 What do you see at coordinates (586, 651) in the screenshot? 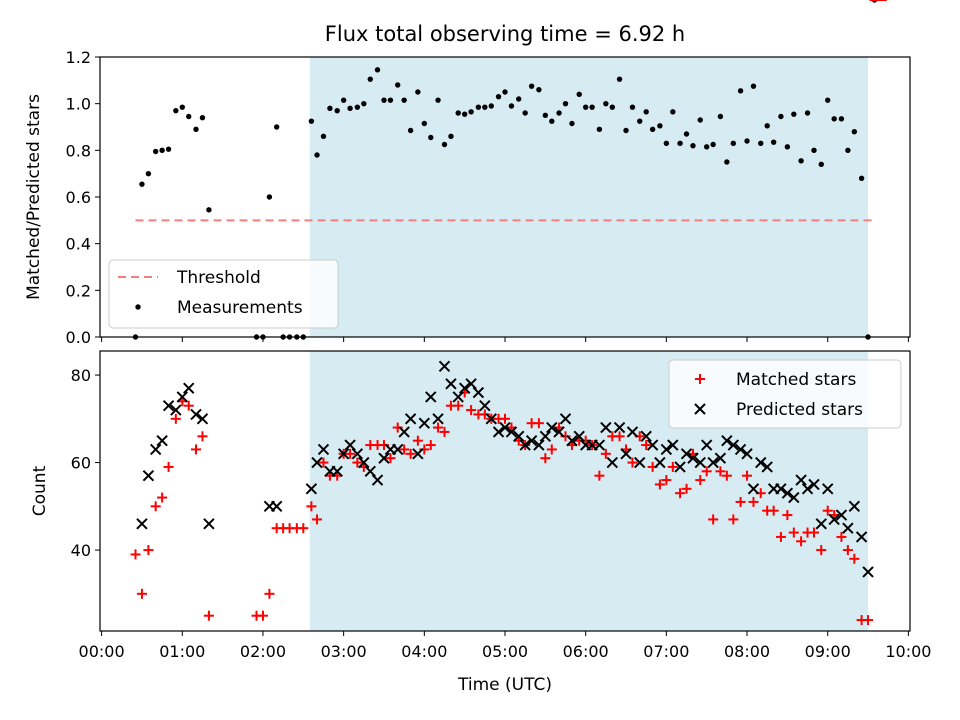
I see `x-tick-label: 06:00` at bounding box center [586, 651].